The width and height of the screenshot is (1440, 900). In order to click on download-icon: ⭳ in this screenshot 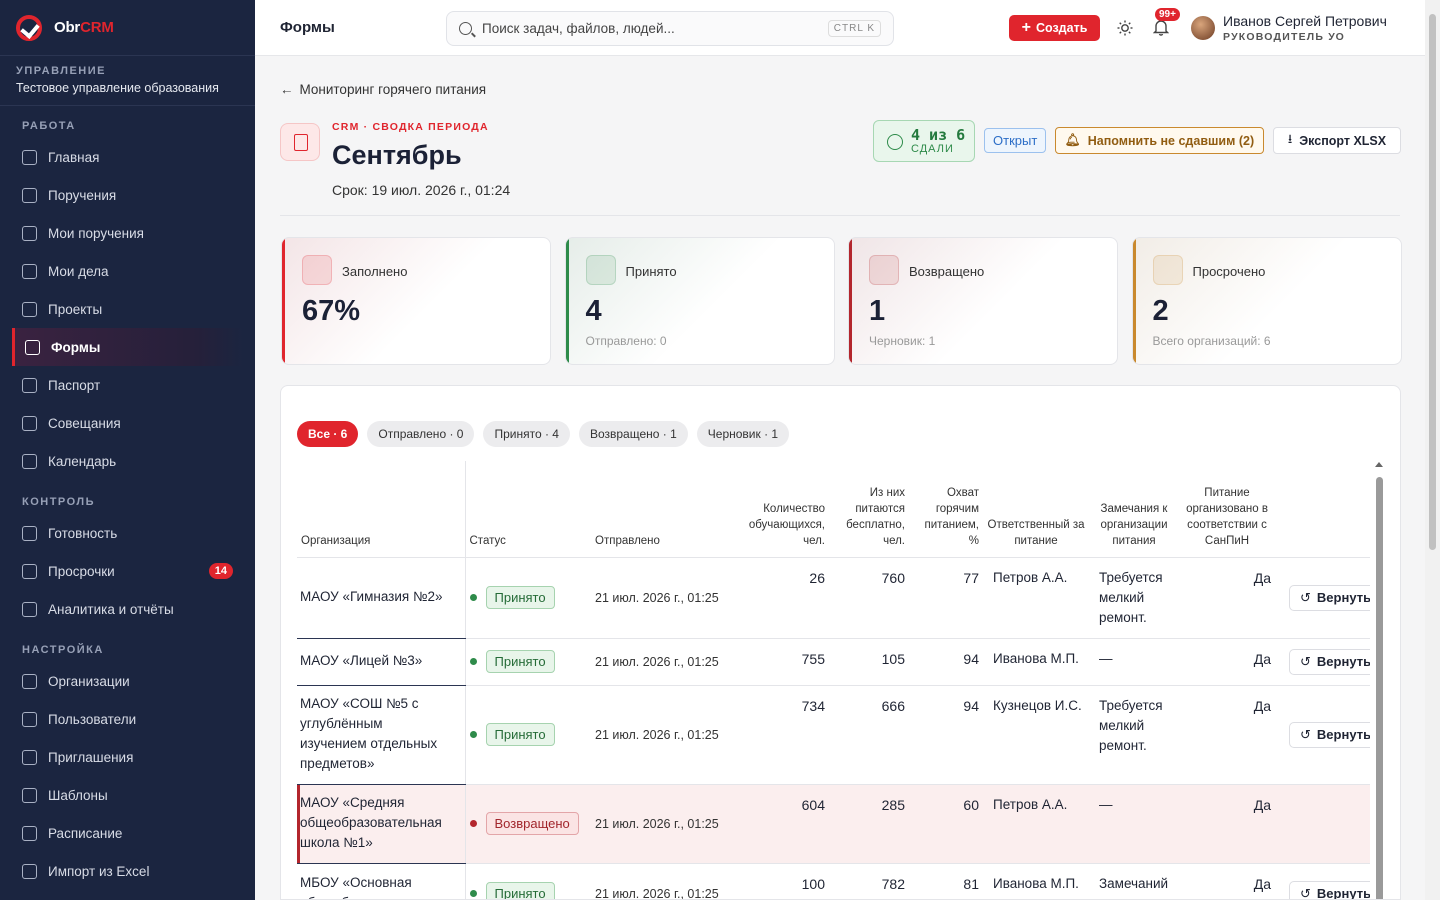, I will do `click(1290, 139)`.